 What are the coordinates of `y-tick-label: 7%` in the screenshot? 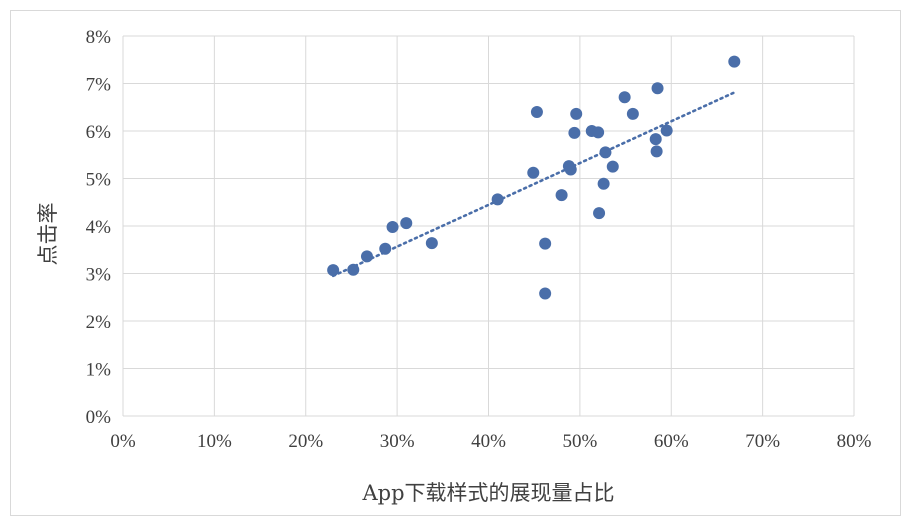 It's located at (99, 85).